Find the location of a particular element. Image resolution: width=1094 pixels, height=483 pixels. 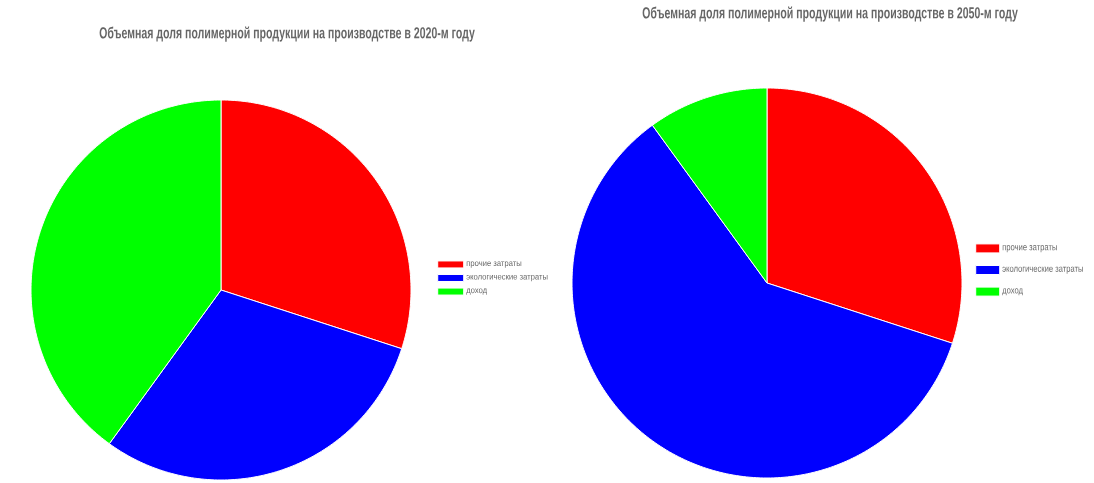

chart-title: Объемная доля полимерной продукции на производстве в 2050-м году is located at coordinates (830, 14).